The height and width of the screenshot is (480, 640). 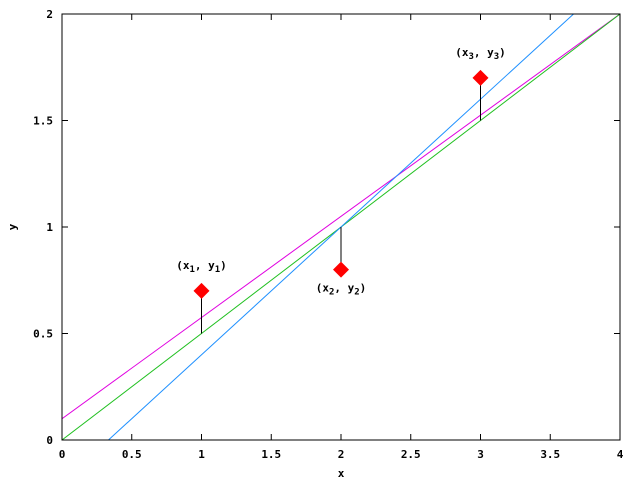 I want to click on point-label-2-sub1: 2, so click(x=331, y=293).